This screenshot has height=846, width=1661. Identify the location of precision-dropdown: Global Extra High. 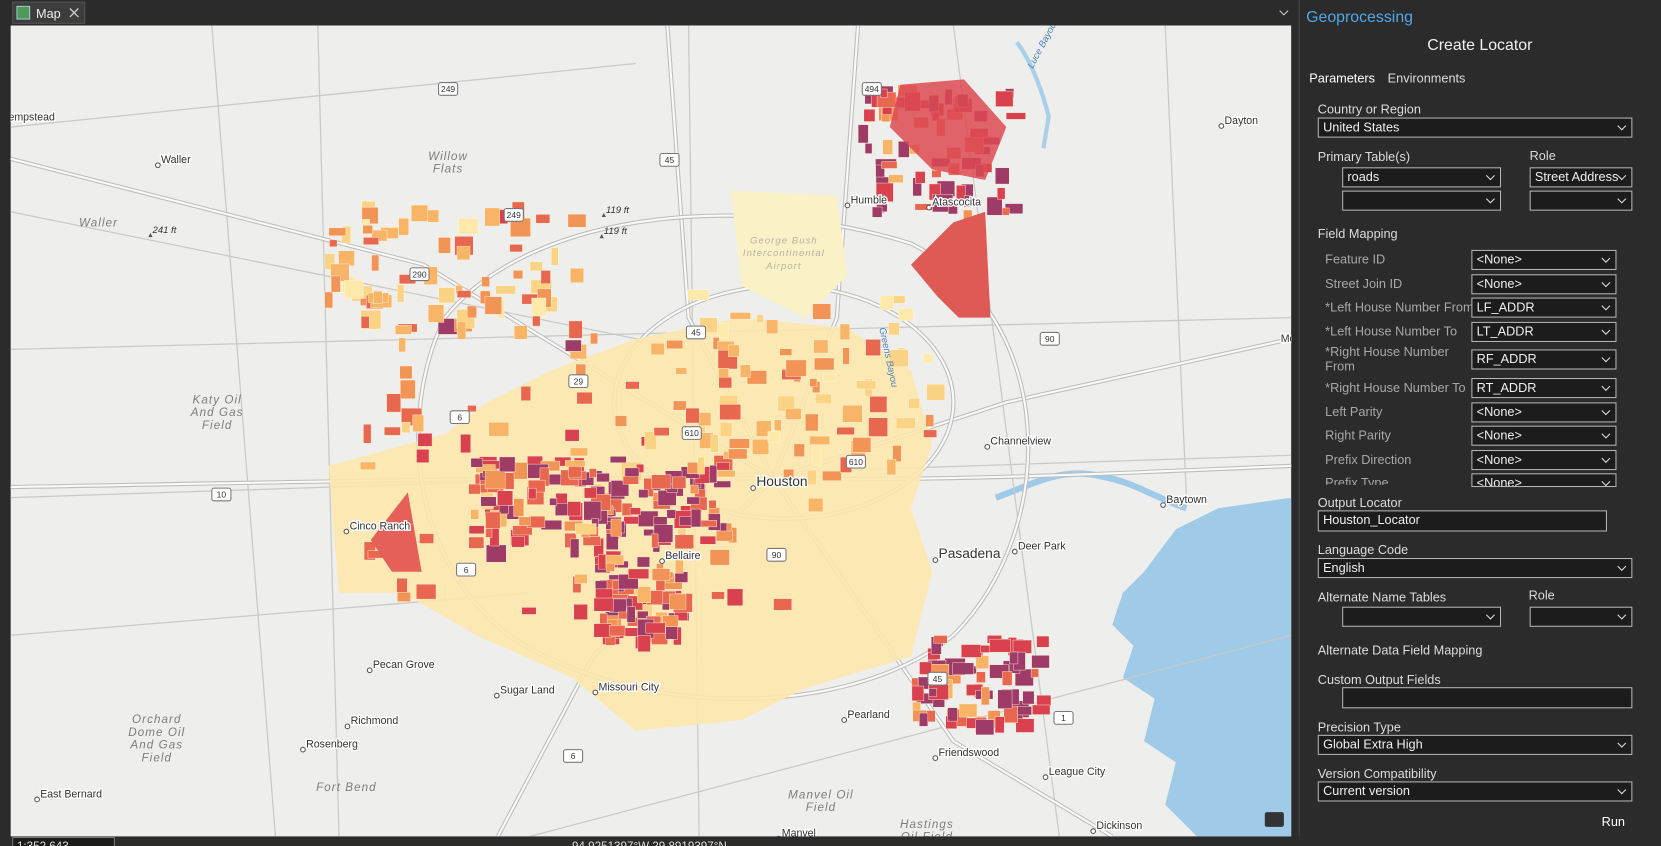
(1475, 744).